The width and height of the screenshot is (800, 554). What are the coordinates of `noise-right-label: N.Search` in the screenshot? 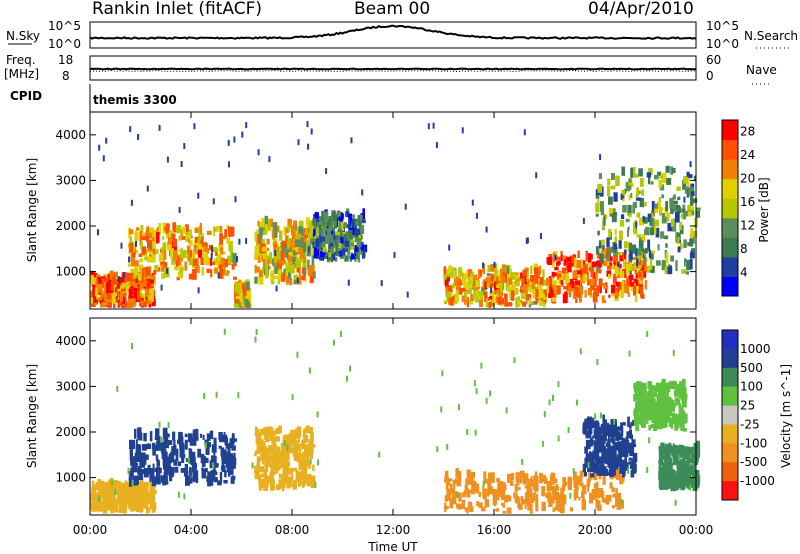 It's located at (771, 36).